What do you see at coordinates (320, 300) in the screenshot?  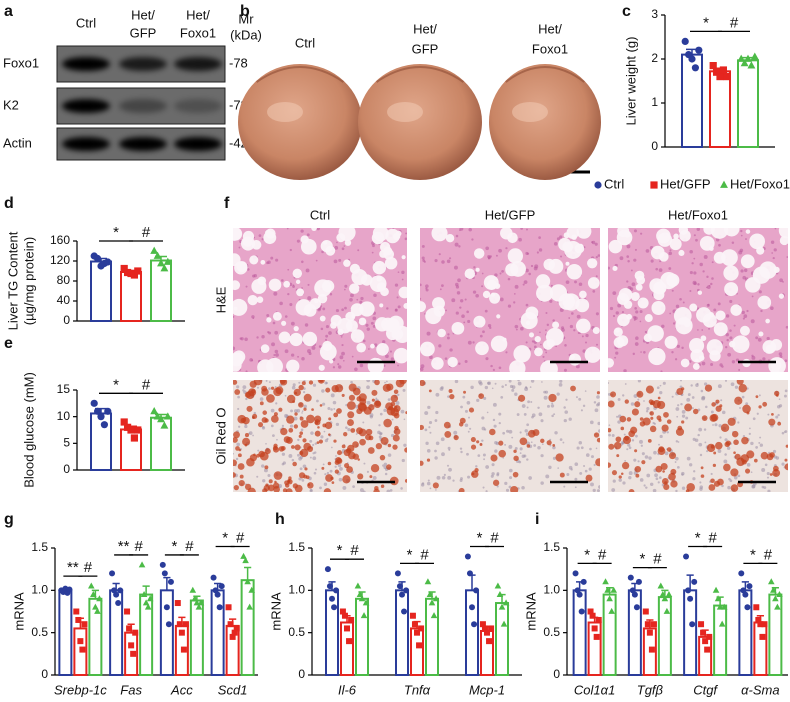 I see `micrograph` at bounding box center [320, 300].